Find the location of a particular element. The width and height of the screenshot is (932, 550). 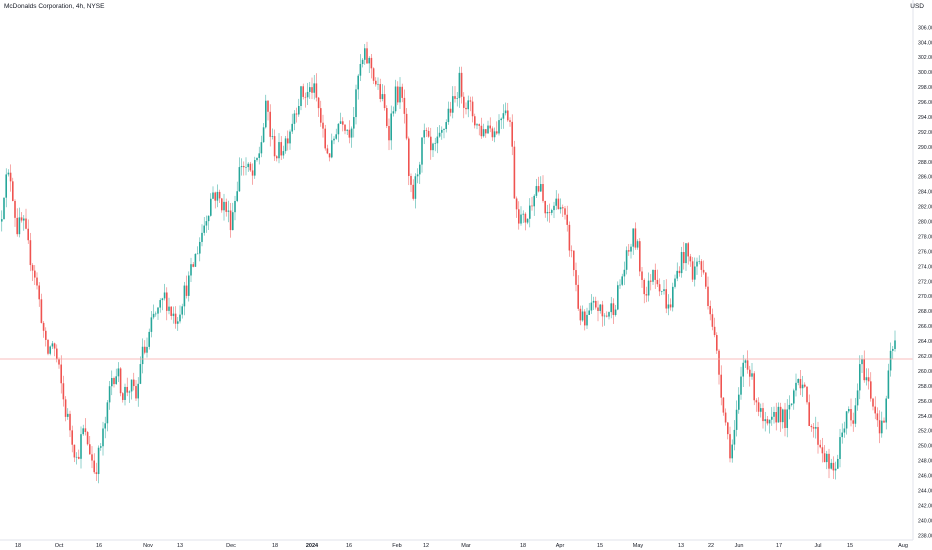

price-tick-label: 260.00 is located at coordinates (925, 372).